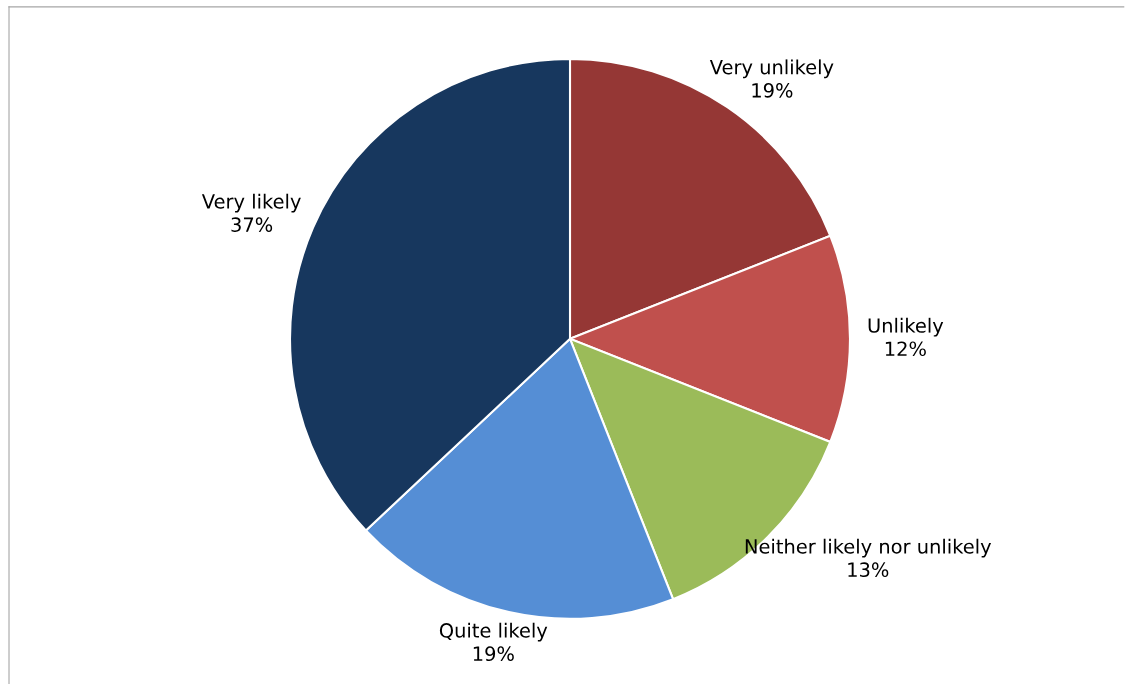  Describe the element at coordinates (868, 570) in the screenshot. I see `data-label: 13%` at that location.